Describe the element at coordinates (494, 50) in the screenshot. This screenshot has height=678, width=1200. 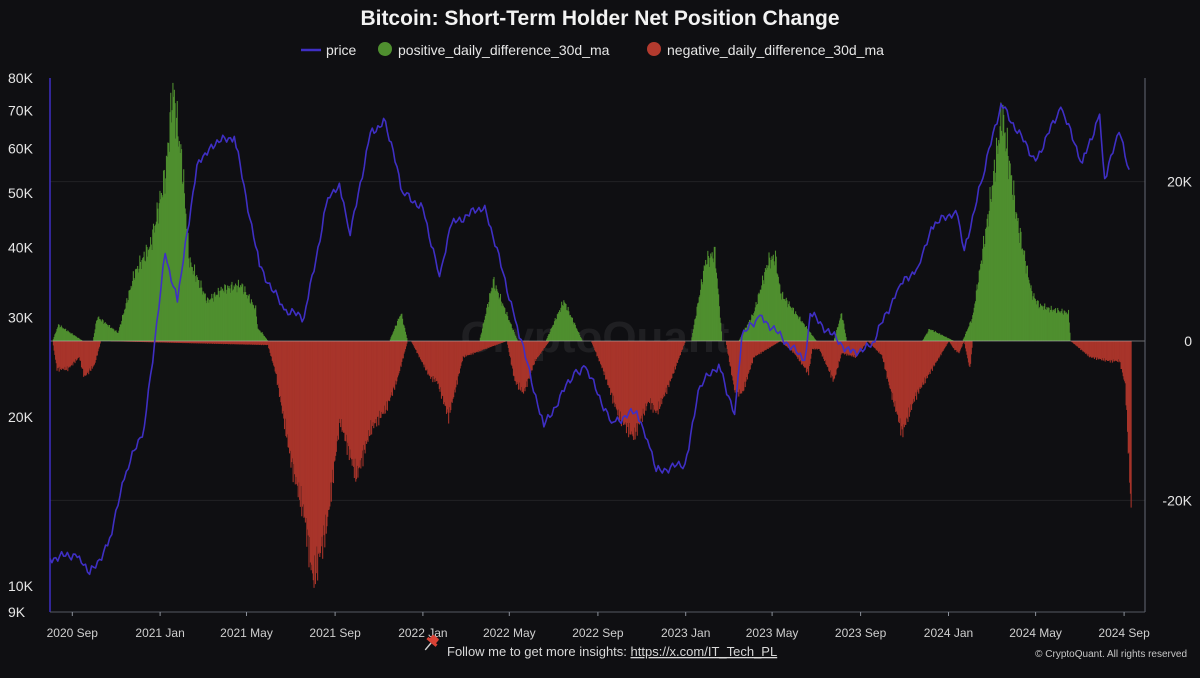
I see `legend-item-positive: positive_daily_difference_30d_ma` at that location.